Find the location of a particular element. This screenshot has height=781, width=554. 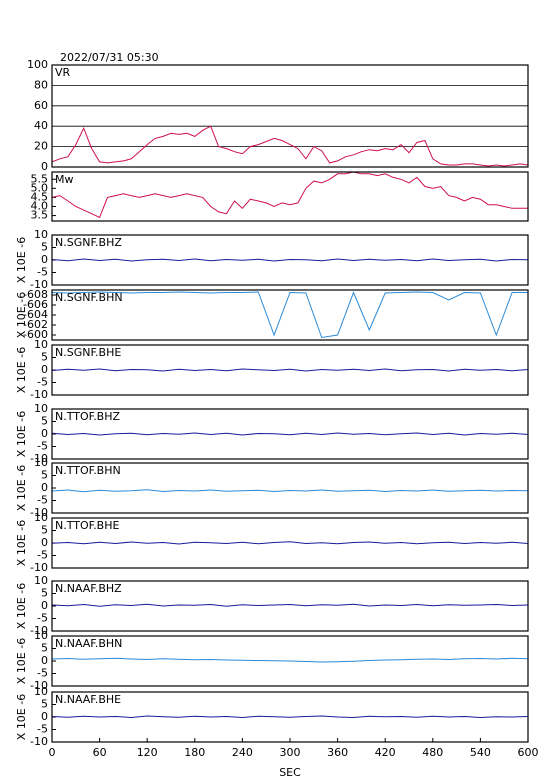

y-tick-label: 4.0 is located at coordinates (40, 205).